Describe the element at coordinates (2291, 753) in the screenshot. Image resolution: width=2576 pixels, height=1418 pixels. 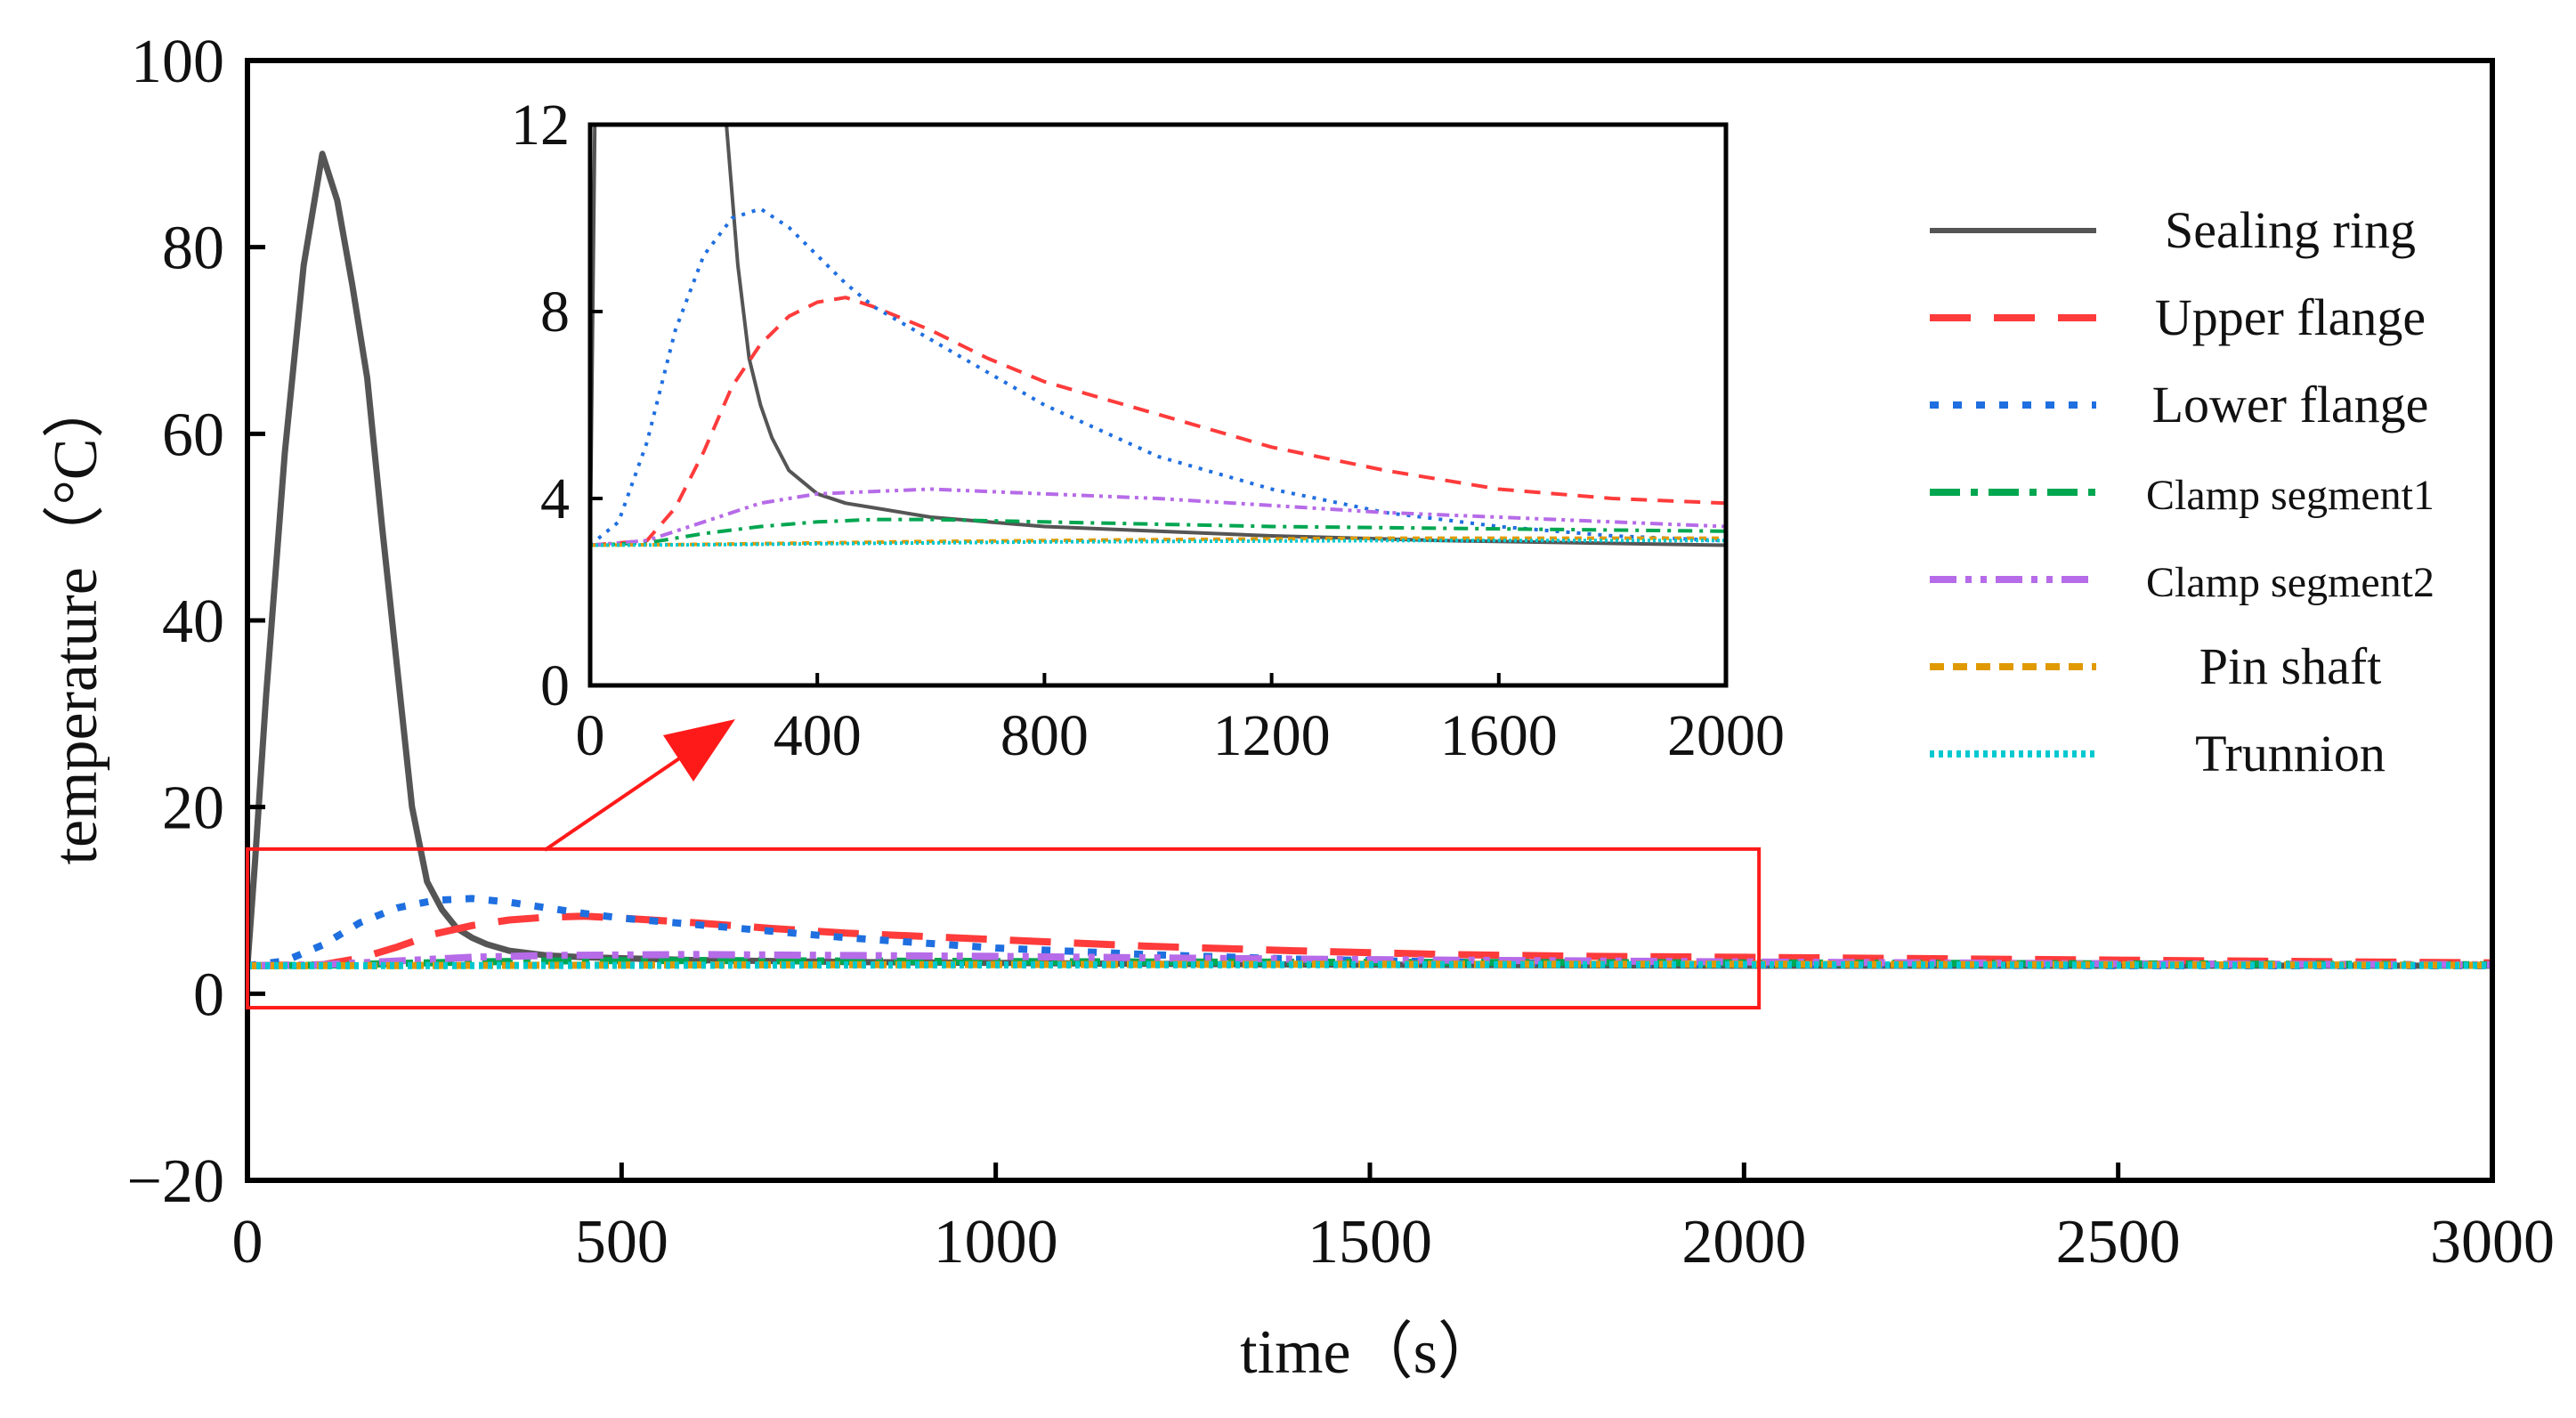
I see `legend-label-trunnion: Trunnion` at that location.